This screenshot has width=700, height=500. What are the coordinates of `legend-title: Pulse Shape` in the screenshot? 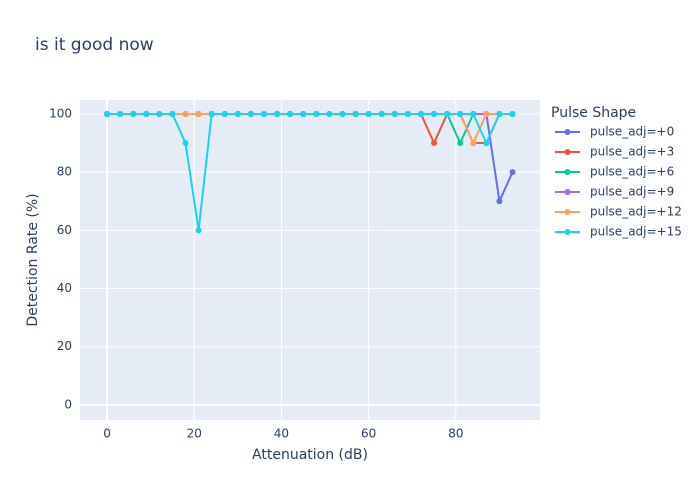 It's located at (593, 113).